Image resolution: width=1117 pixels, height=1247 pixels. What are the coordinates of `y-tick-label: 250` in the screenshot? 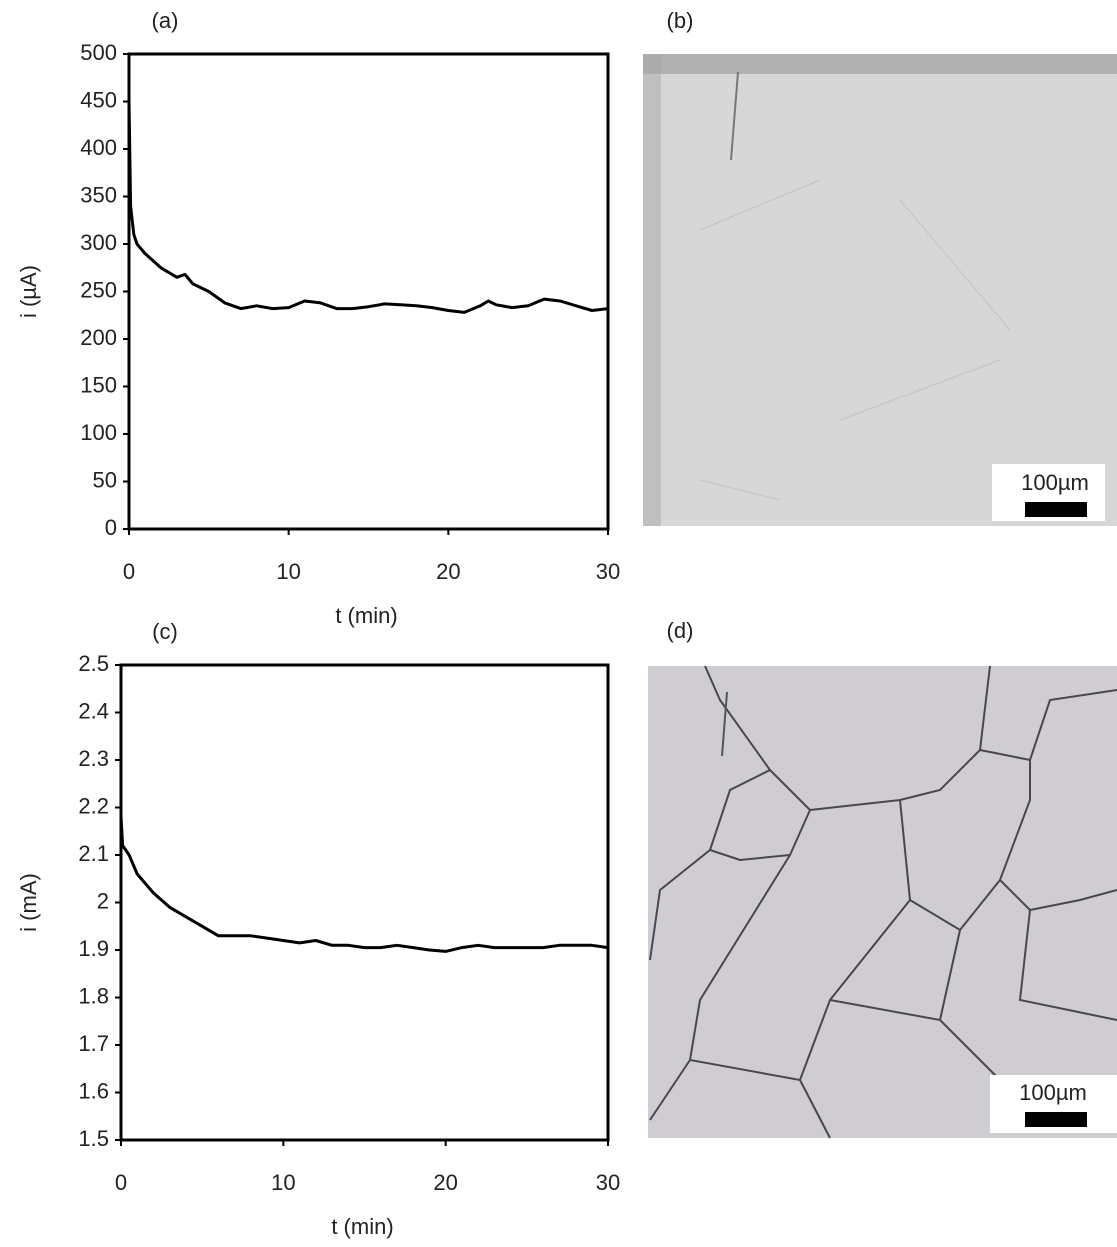 It's located at (98, 289).